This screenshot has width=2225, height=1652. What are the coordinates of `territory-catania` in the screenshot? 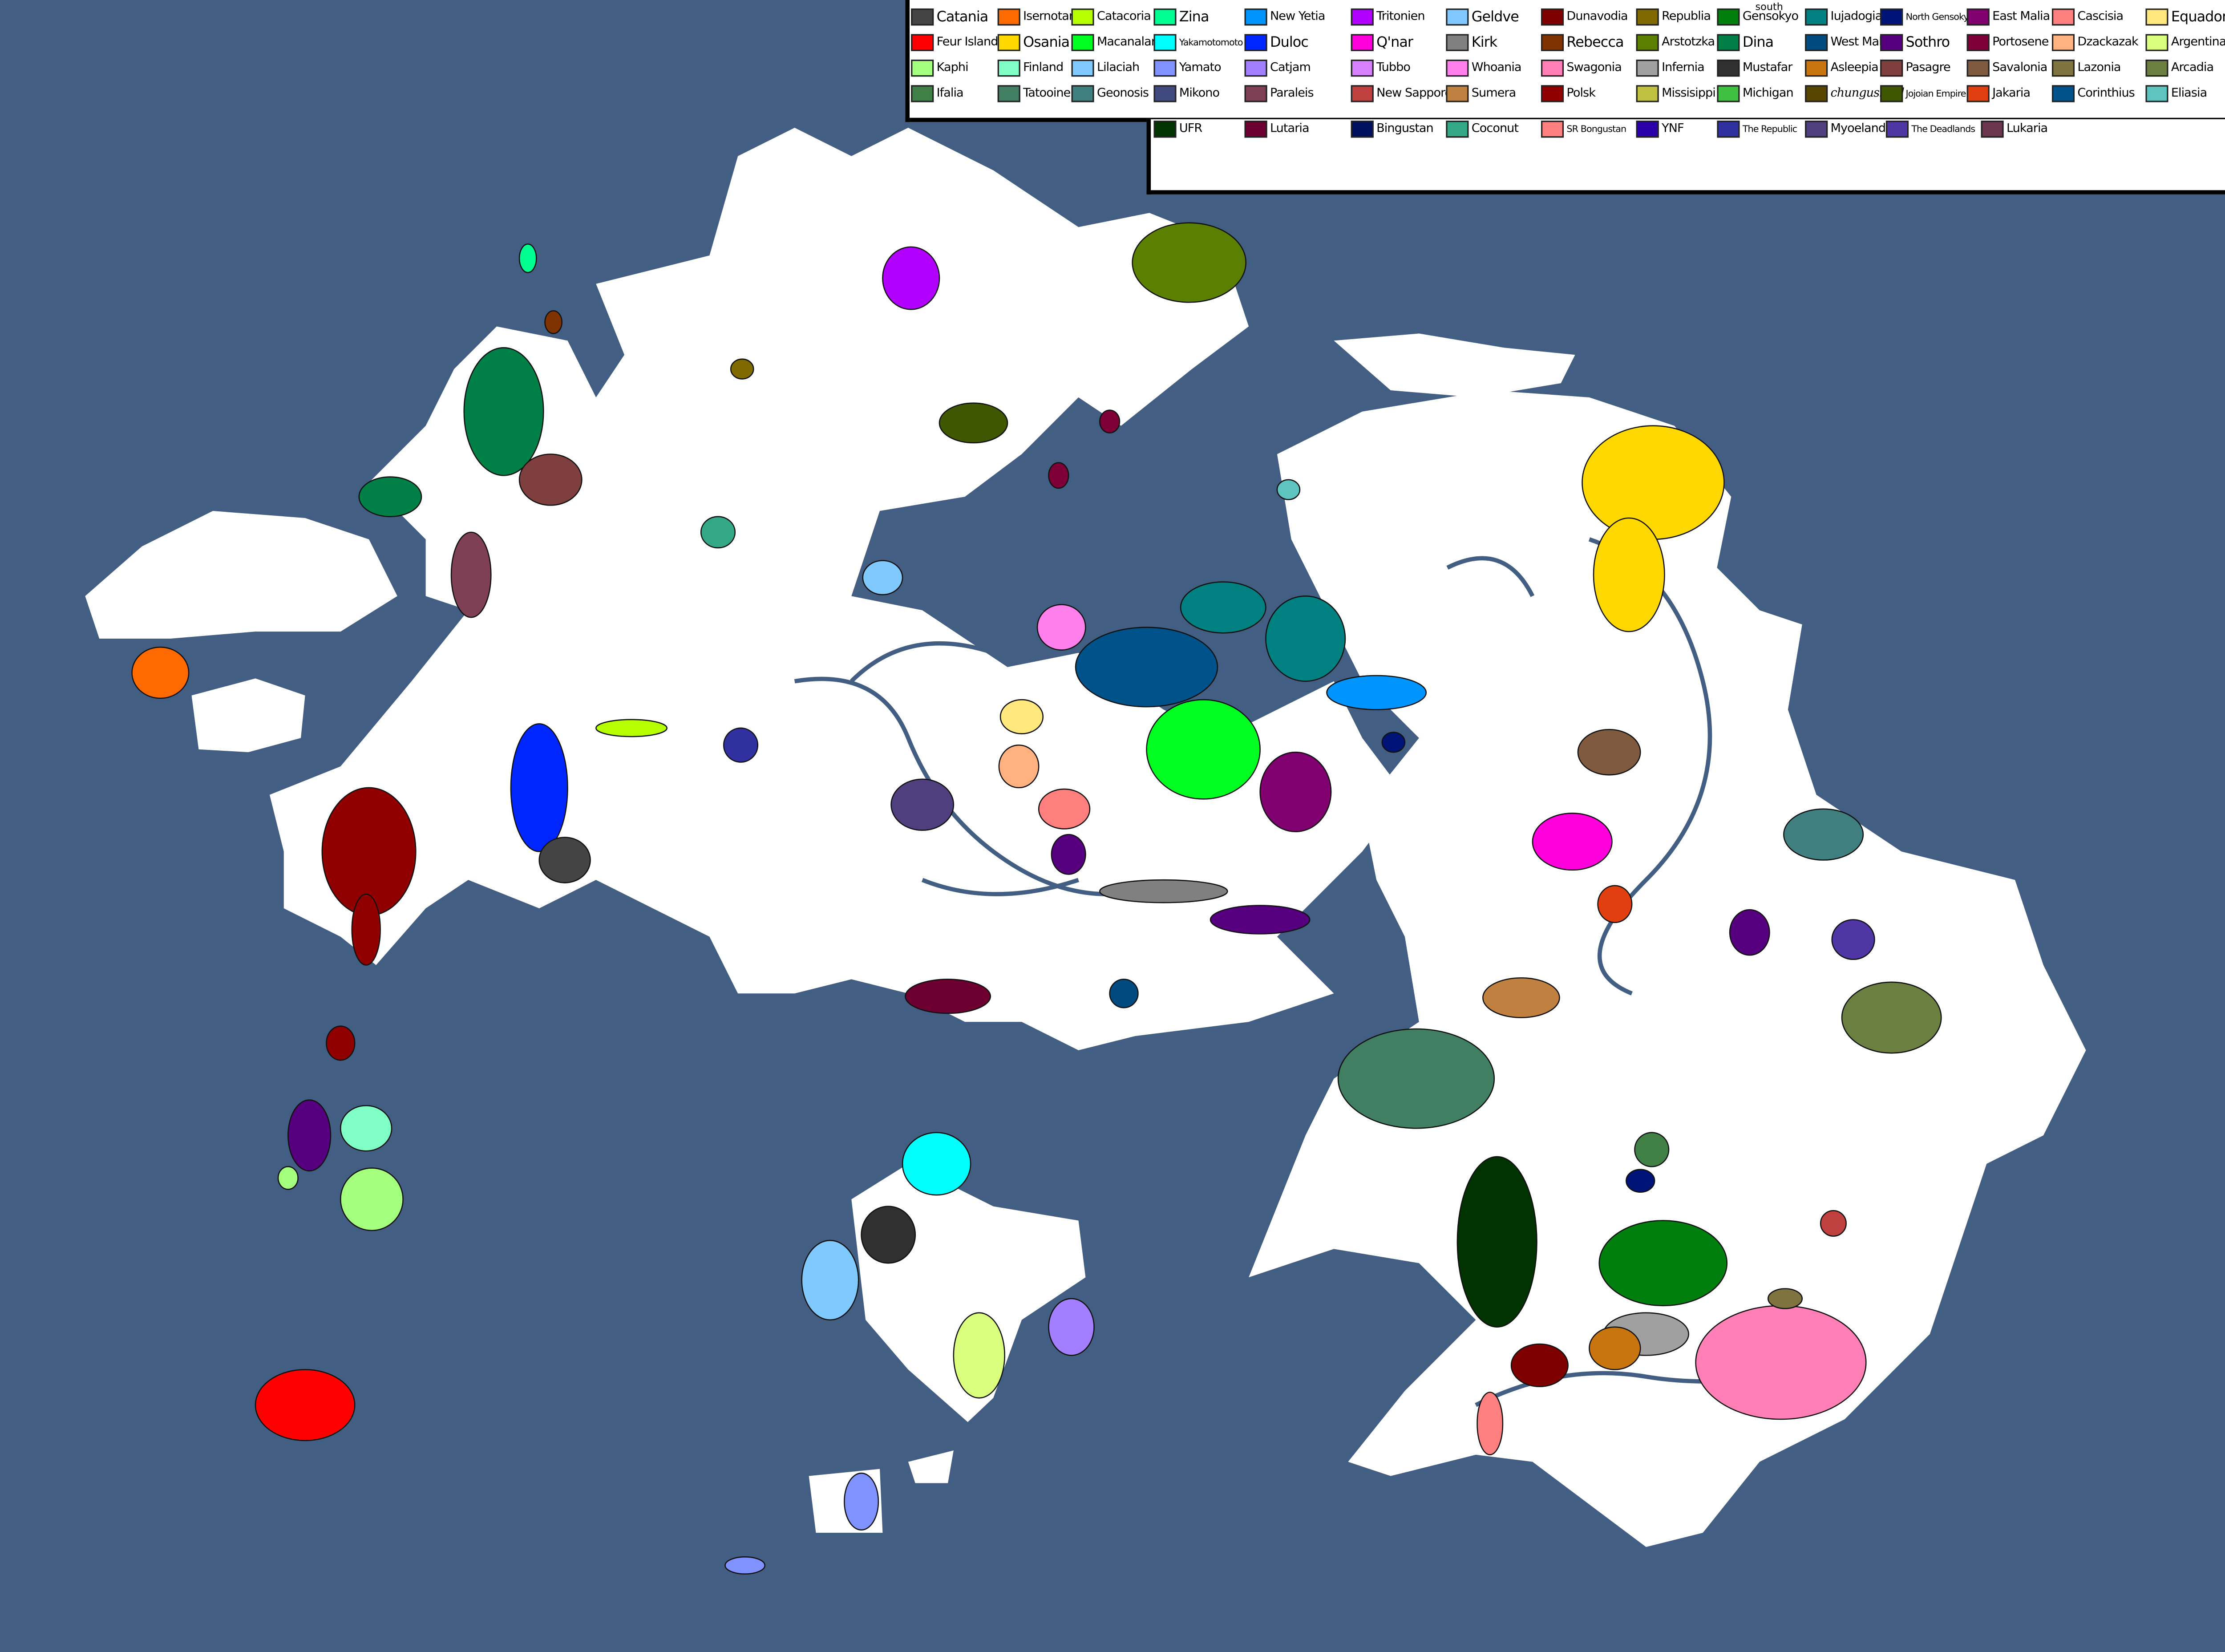 It's located at (565, 860).